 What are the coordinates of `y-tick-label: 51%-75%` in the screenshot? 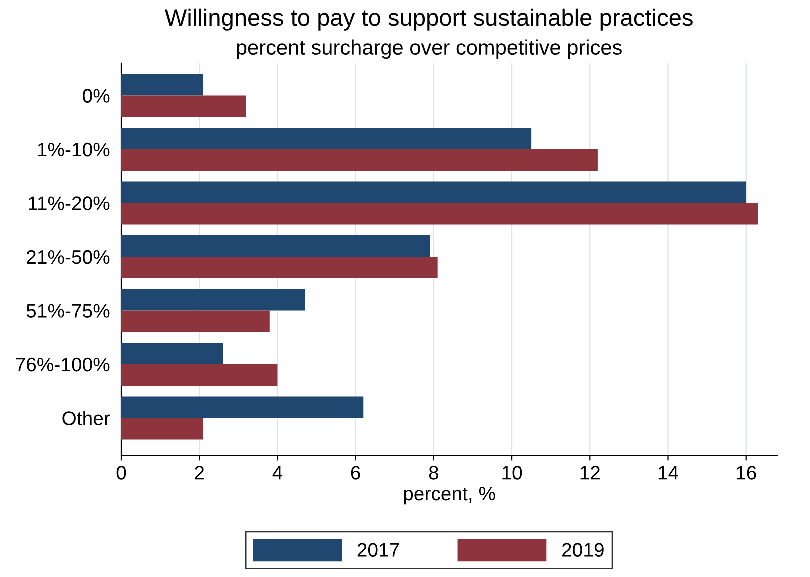 It's located at (68, 311).